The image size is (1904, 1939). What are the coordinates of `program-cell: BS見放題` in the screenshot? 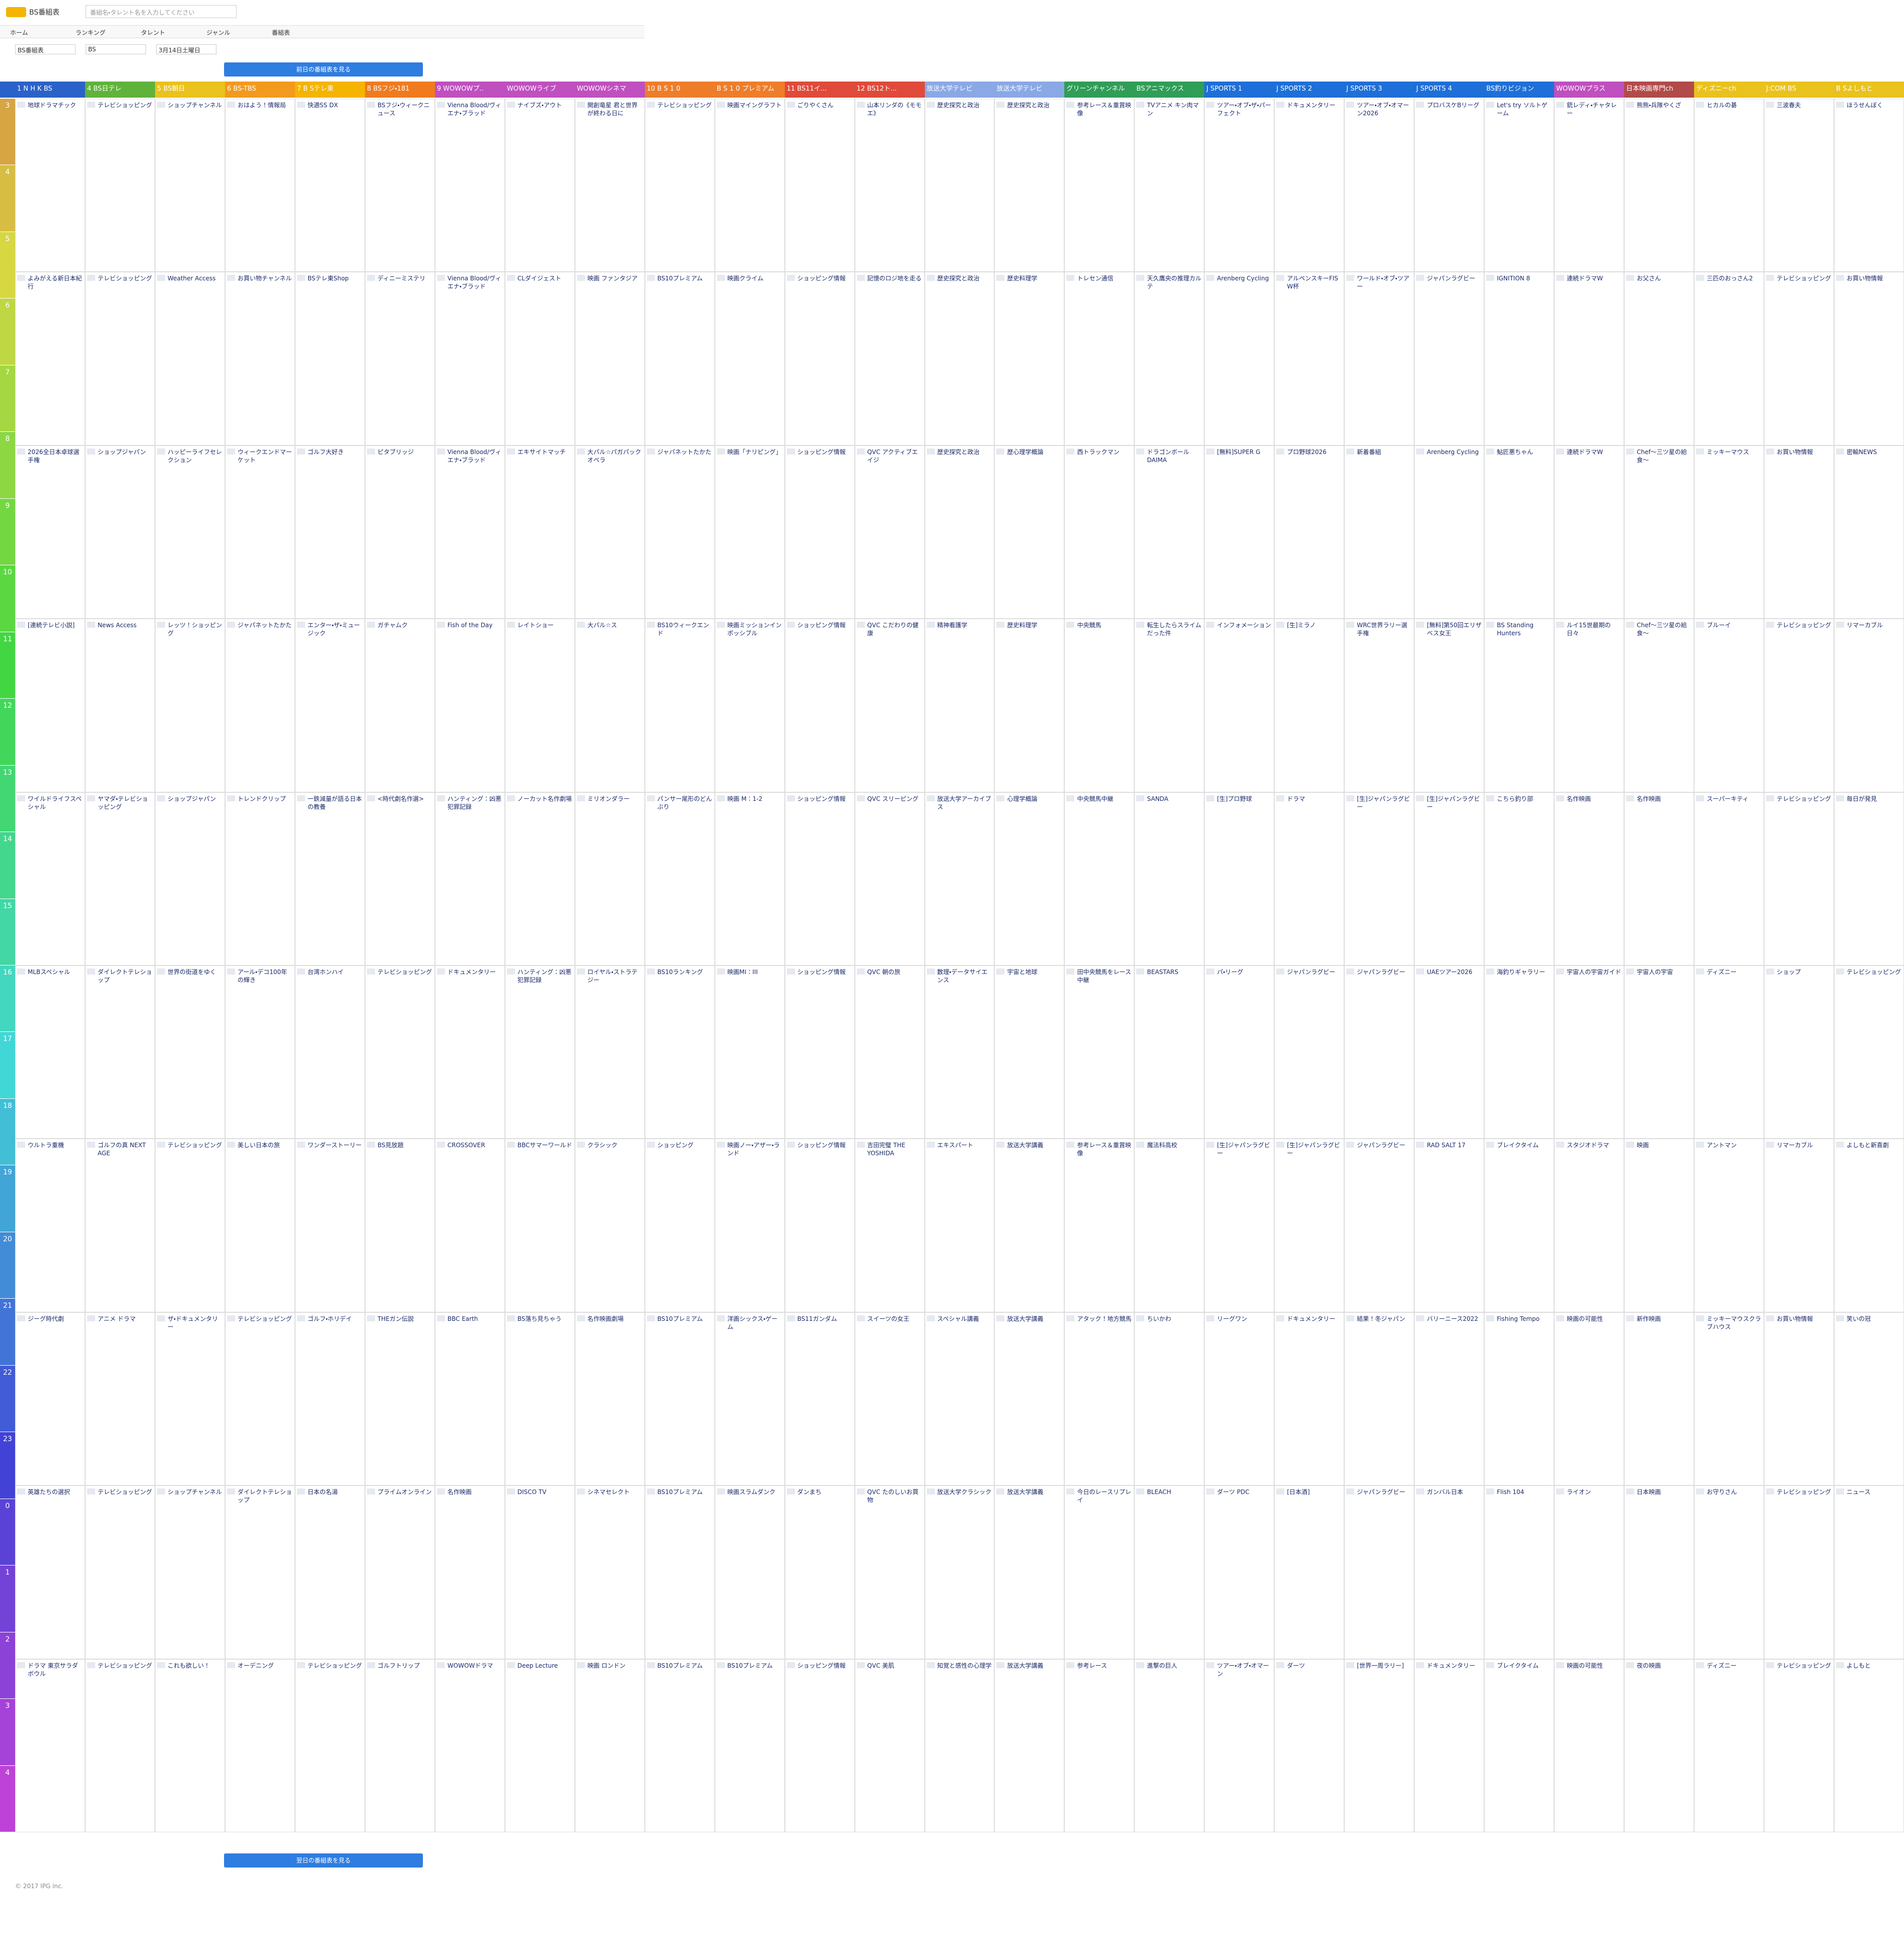 It's located at (399, 1225).